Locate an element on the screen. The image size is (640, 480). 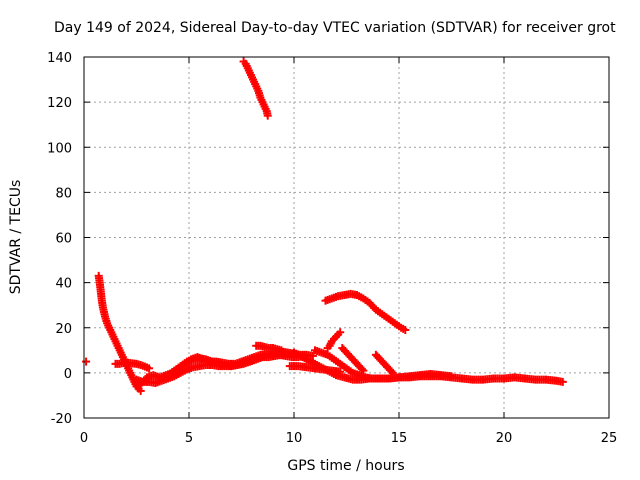
y-tick-label: 60 is located at coordinates (63, 239).